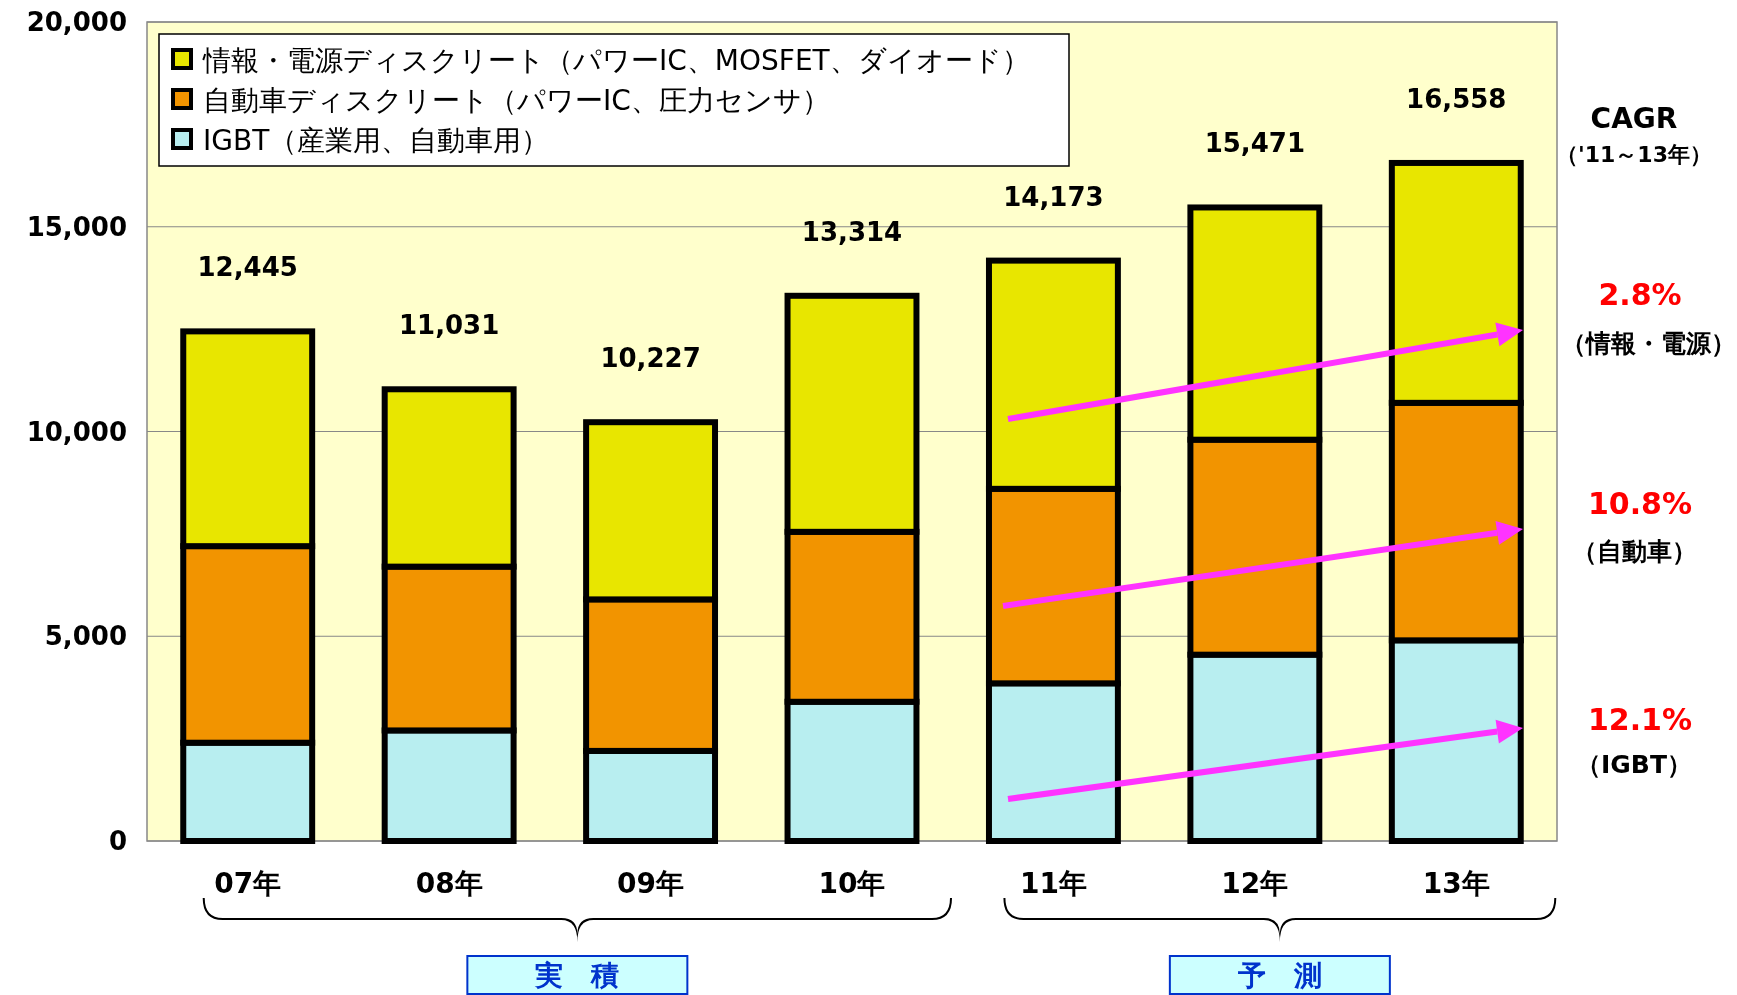  Describe the element at coordinates (376, 140) in the screenshot. I see `legend-label: IGBT（産業用、自動車用）` at that location.